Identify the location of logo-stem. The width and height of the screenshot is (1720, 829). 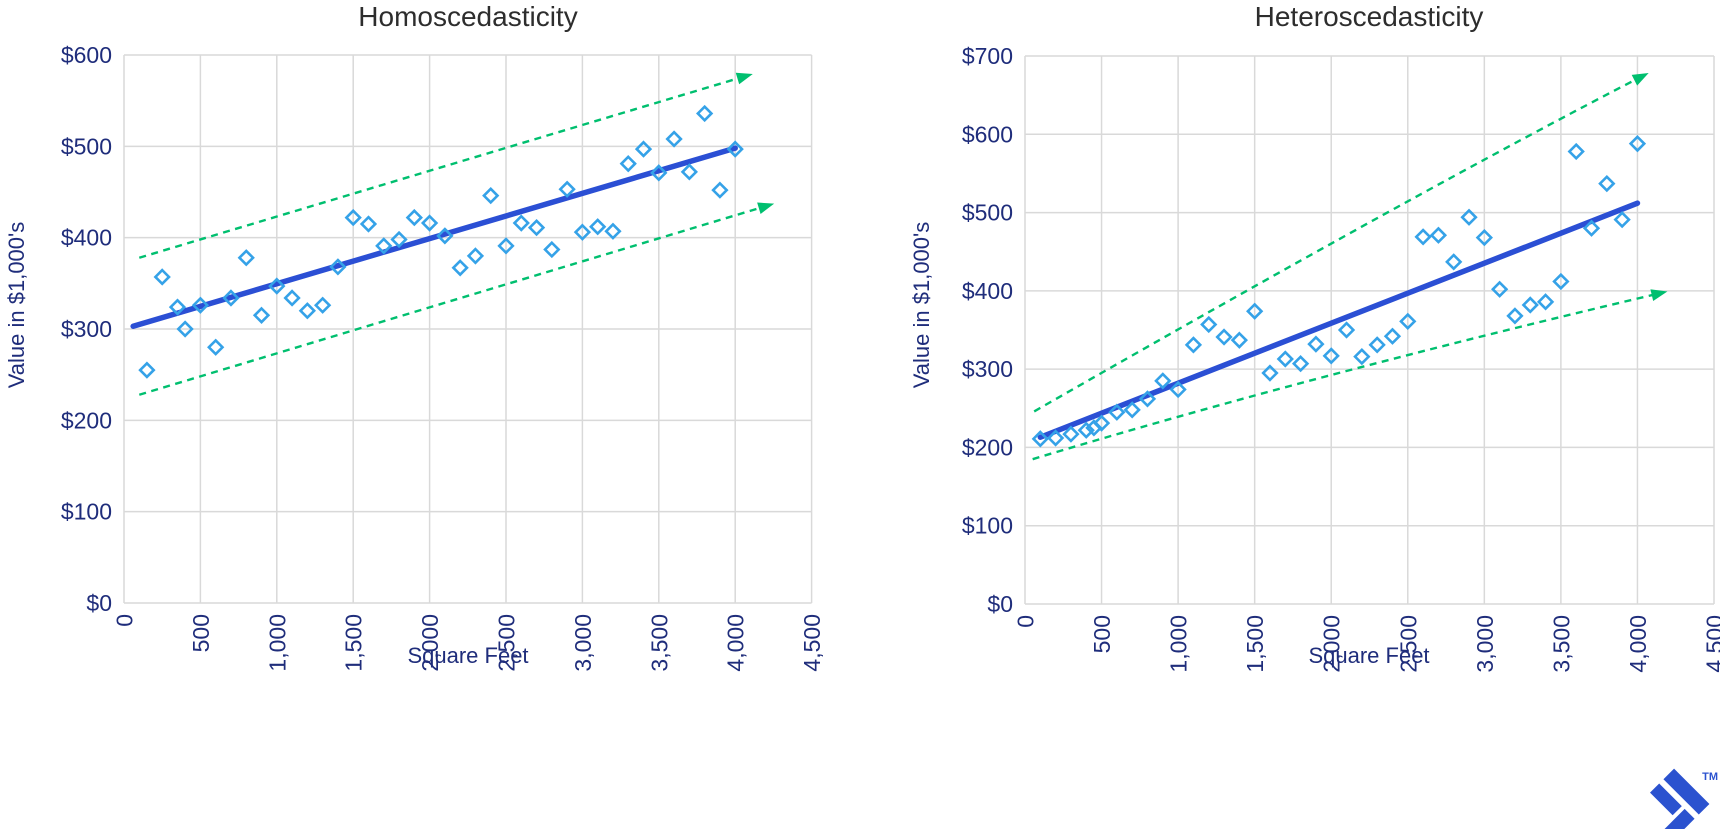
(1677, 818).